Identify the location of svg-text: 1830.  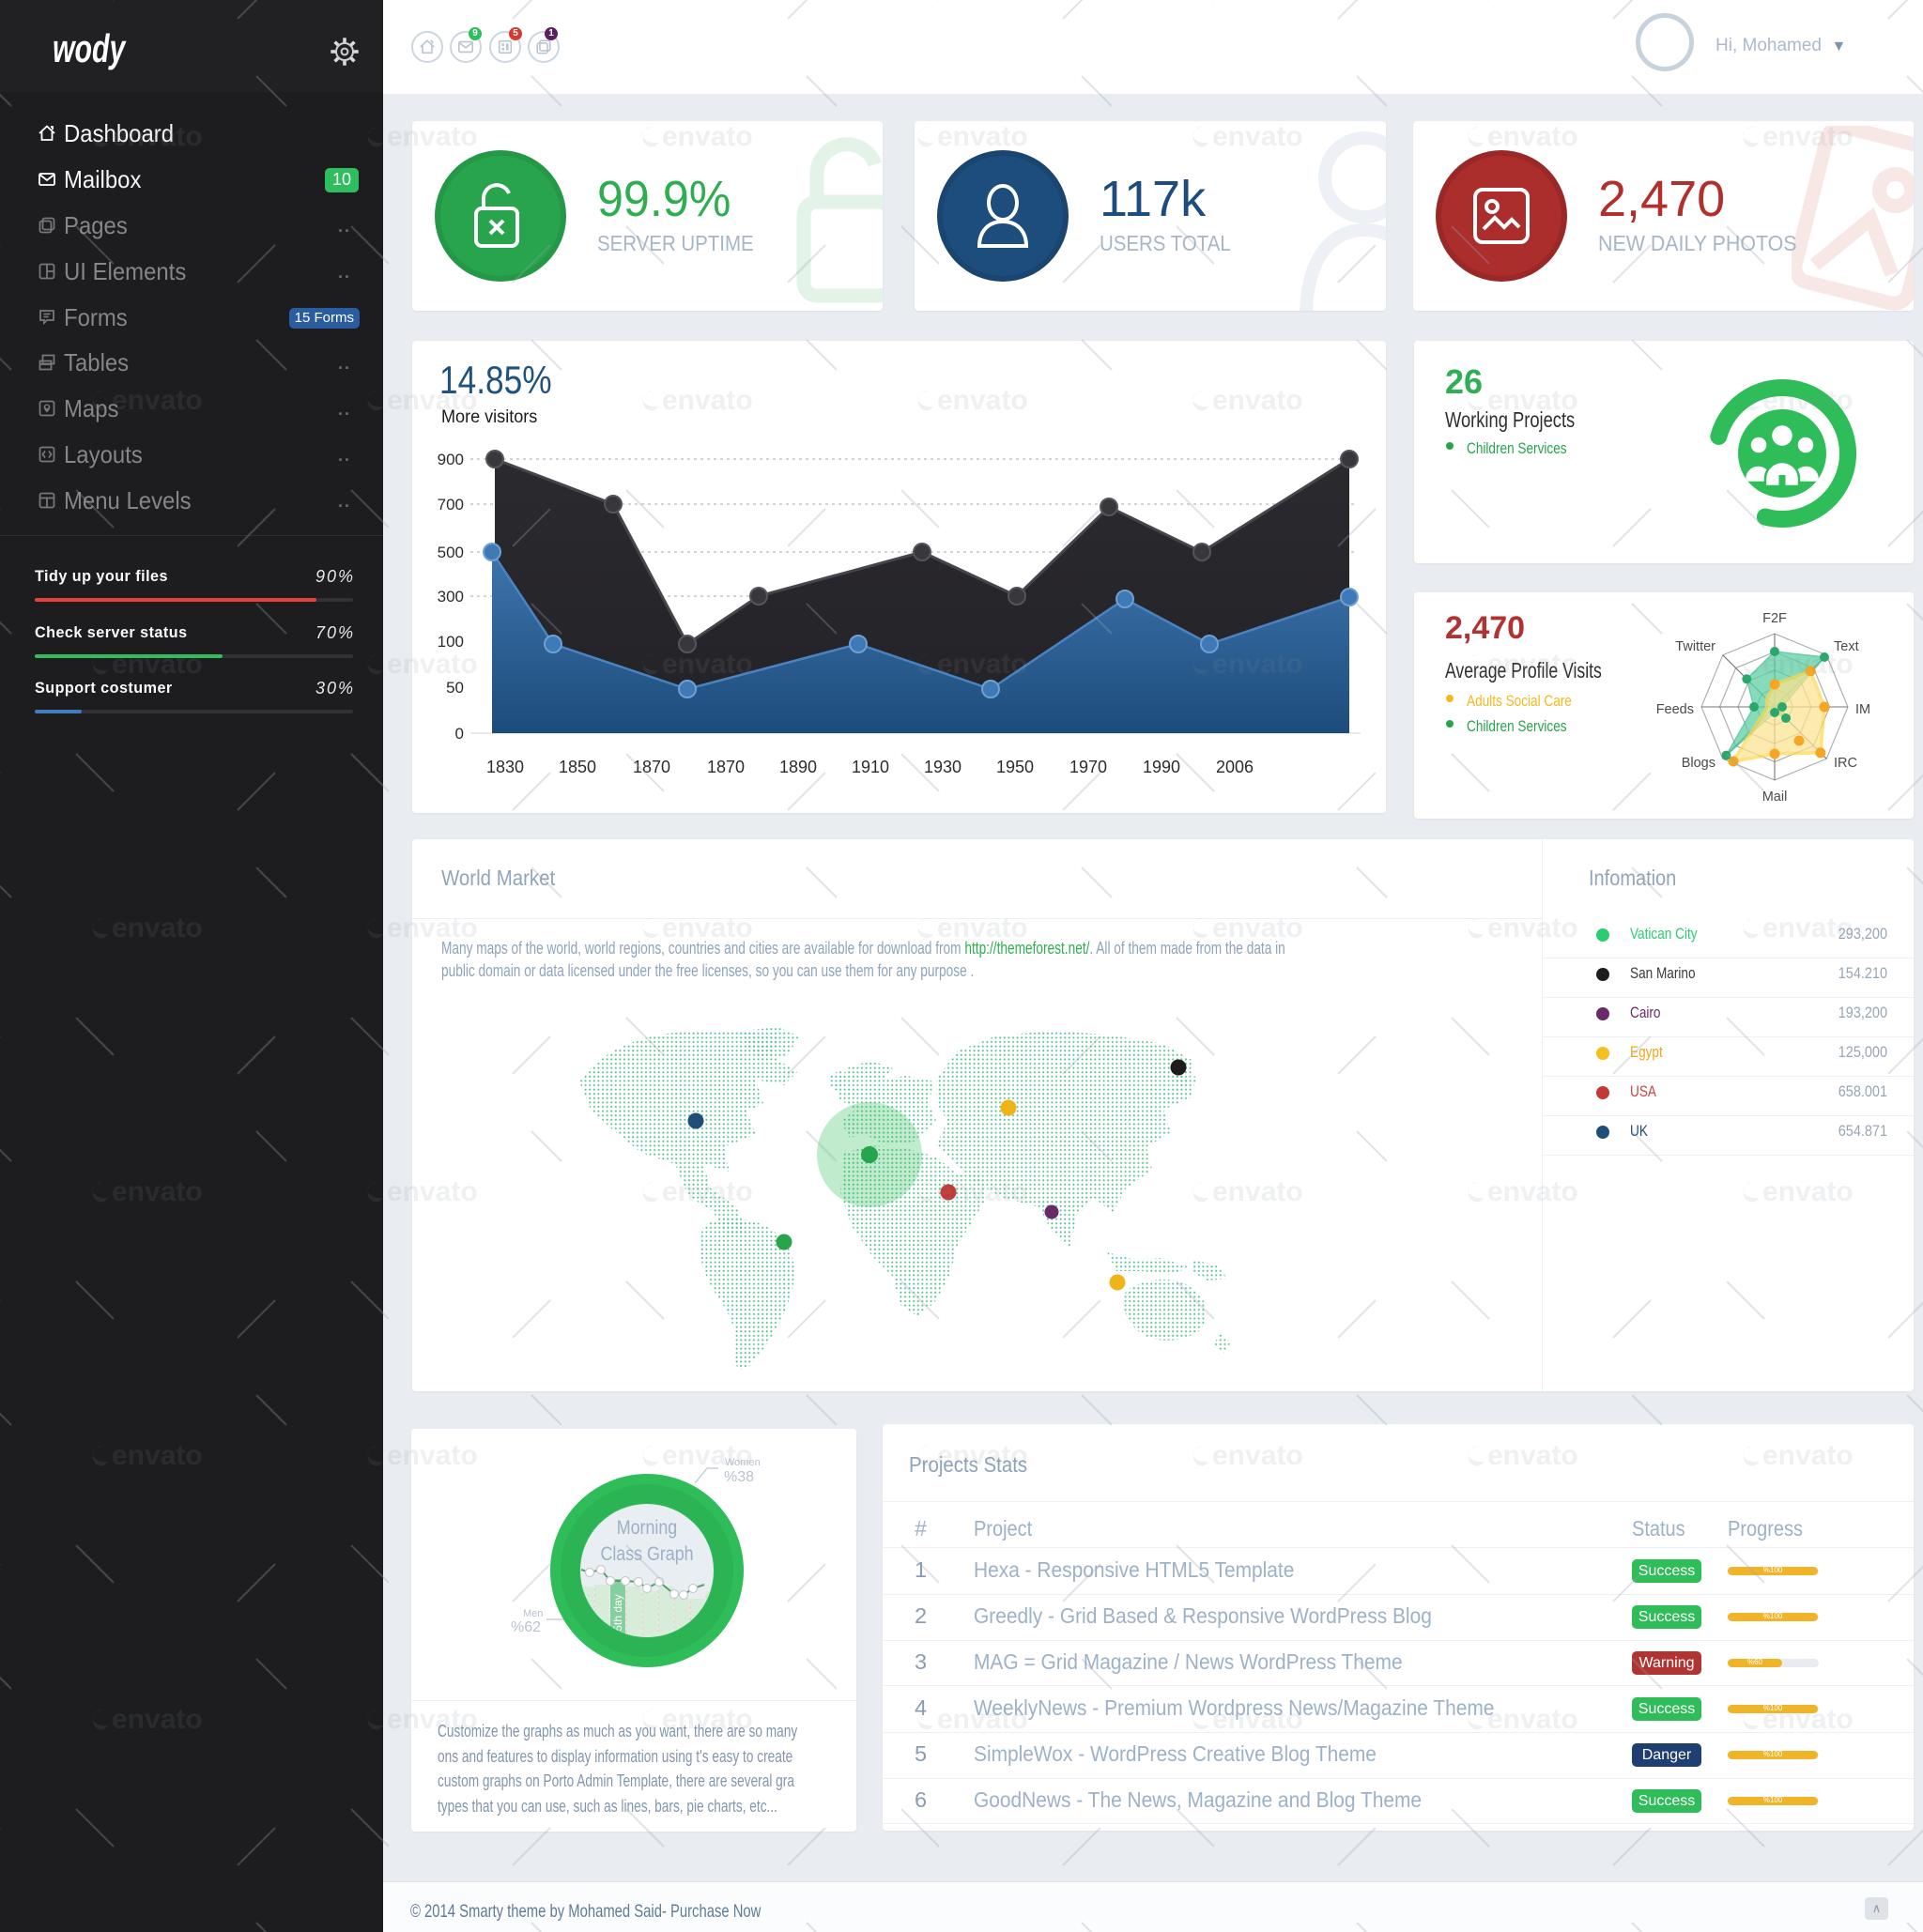
(505, 767).